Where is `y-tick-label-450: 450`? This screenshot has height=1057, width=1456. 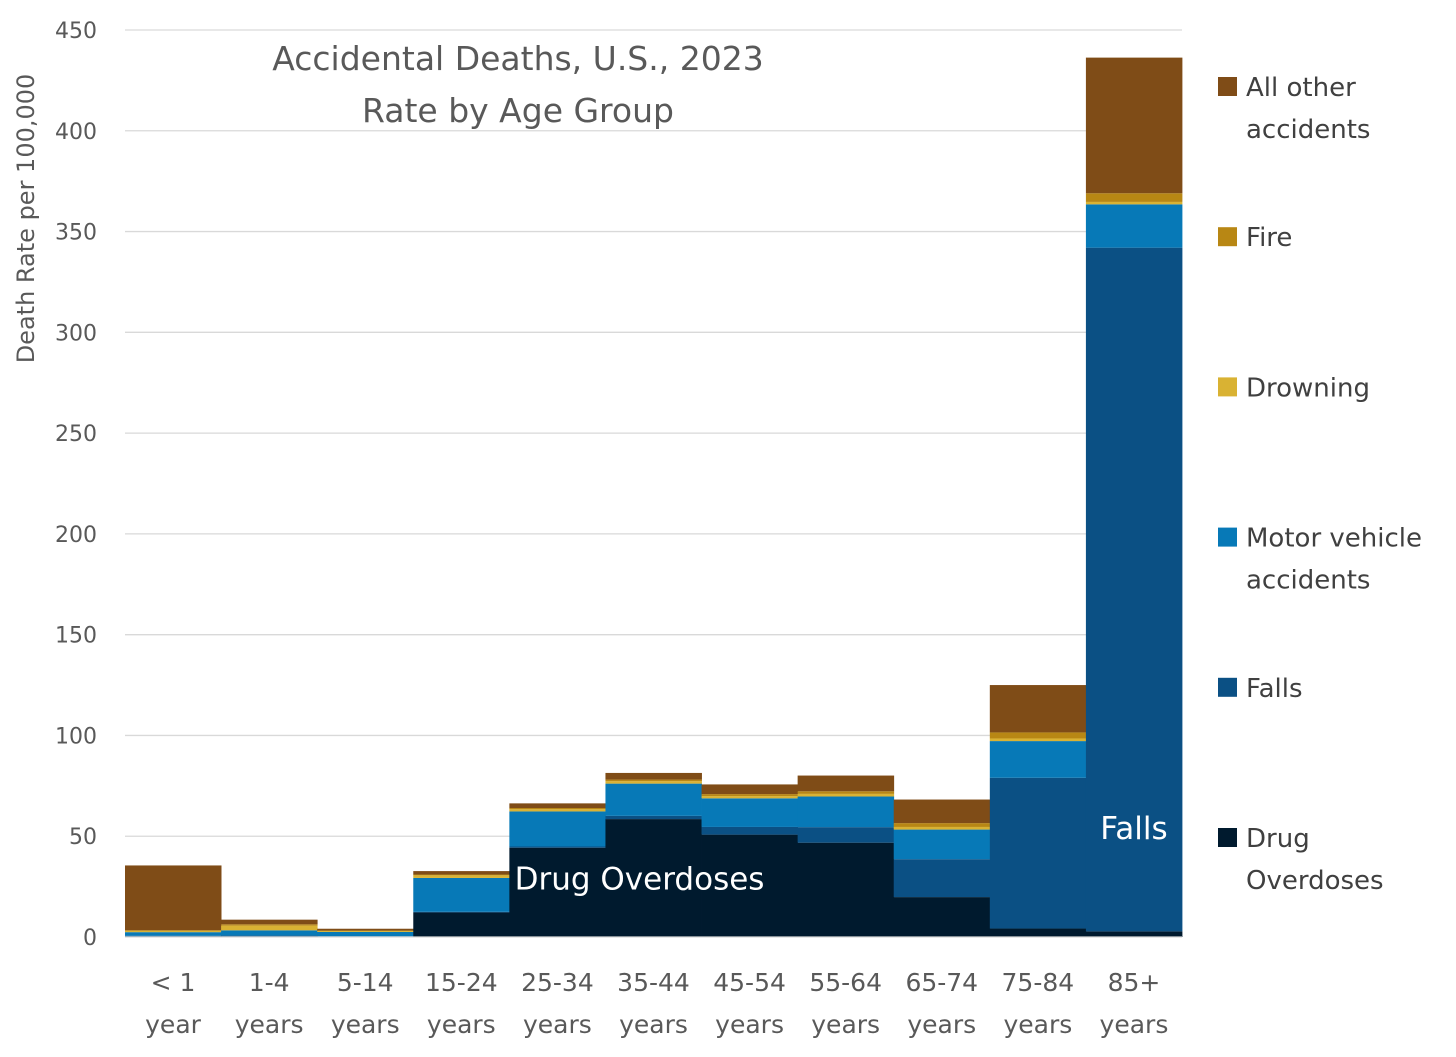
y-tick-label-450: 450 is located at coordinates (76, 31).